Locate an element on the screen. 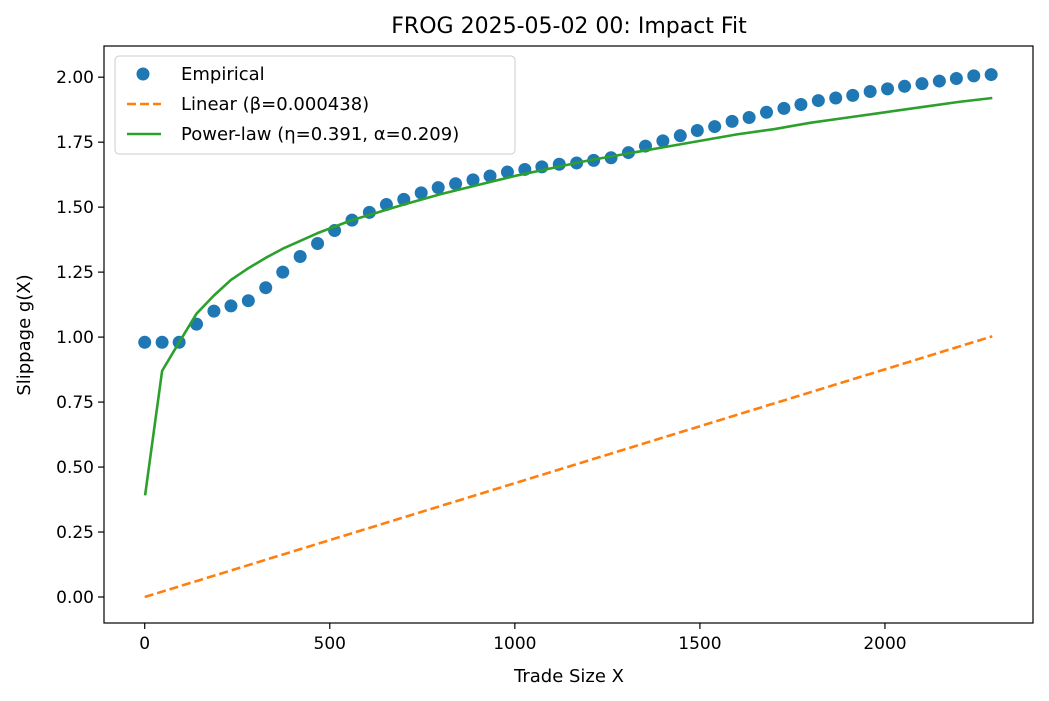 Image resolution: width=1049 pixels, height=701 pixels. y-tick-label: 0.50 is located at coordinates (75, 468).